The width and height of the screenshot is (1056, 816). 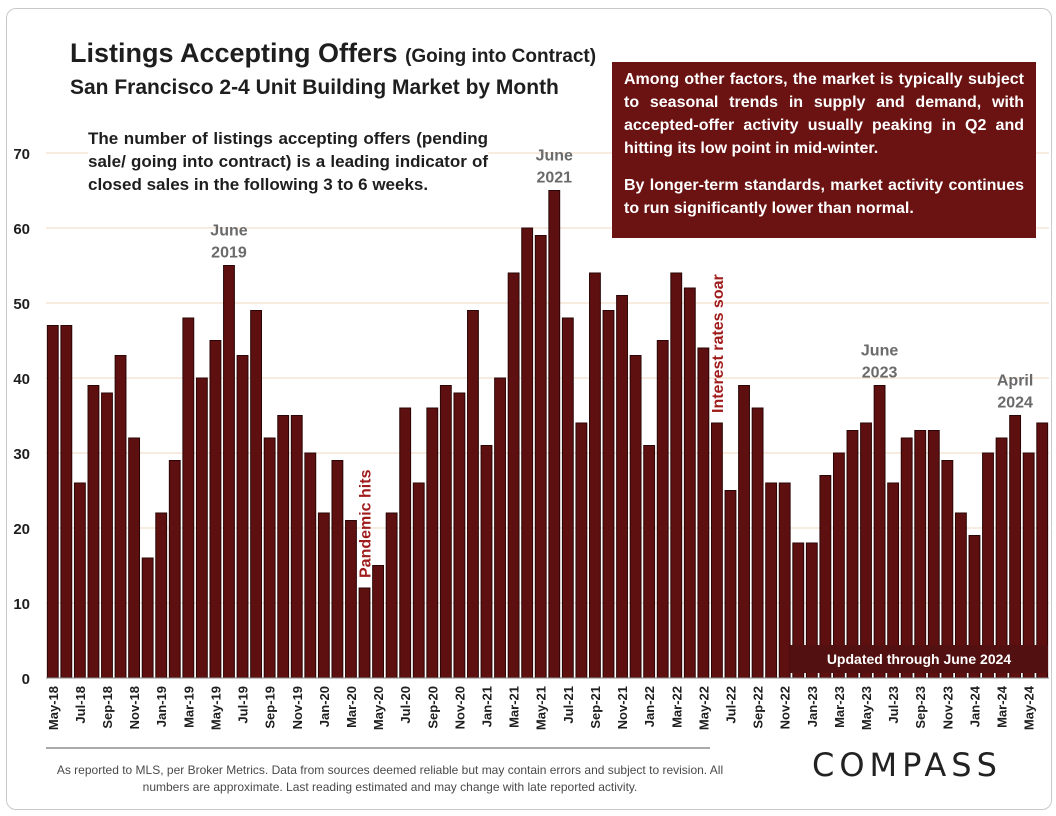 I want to click on y-tick-label: 20, so click(x=21, y=529).